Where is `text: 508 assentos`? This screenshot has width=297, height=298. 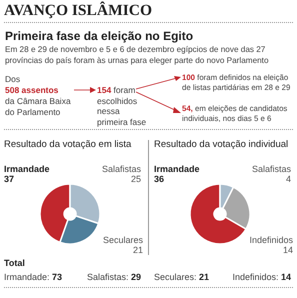 text: 508 assentos is located at coordinates (31, 90).